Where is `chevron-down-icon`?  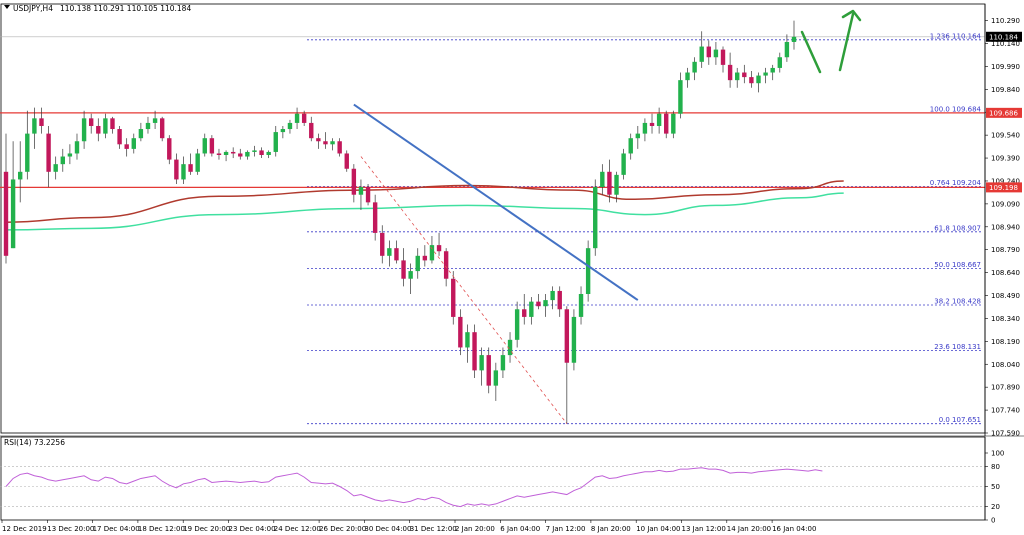
chevron-down-icon is located at coordinates (7, 7).